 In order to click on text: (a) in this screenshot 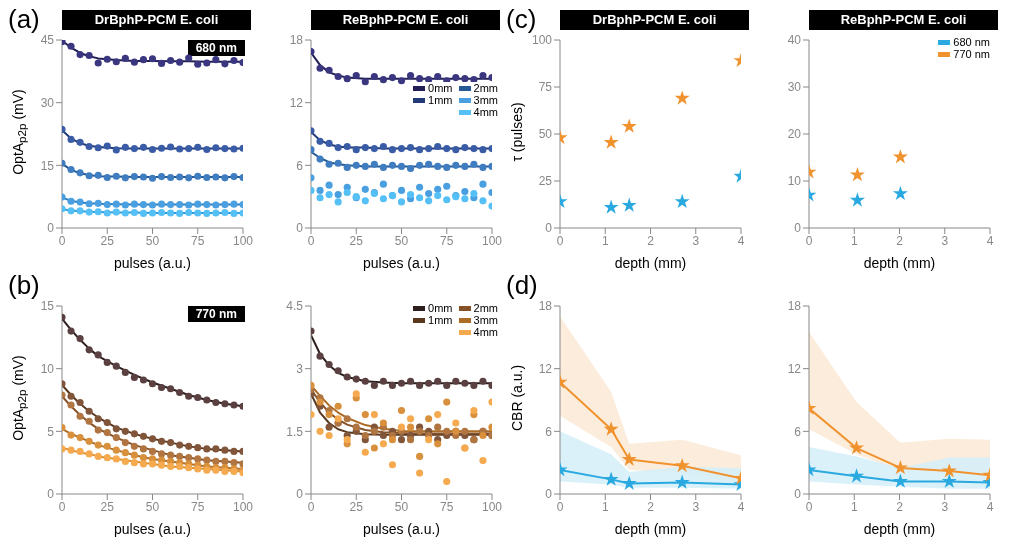, I will do `click(24, 19)`.